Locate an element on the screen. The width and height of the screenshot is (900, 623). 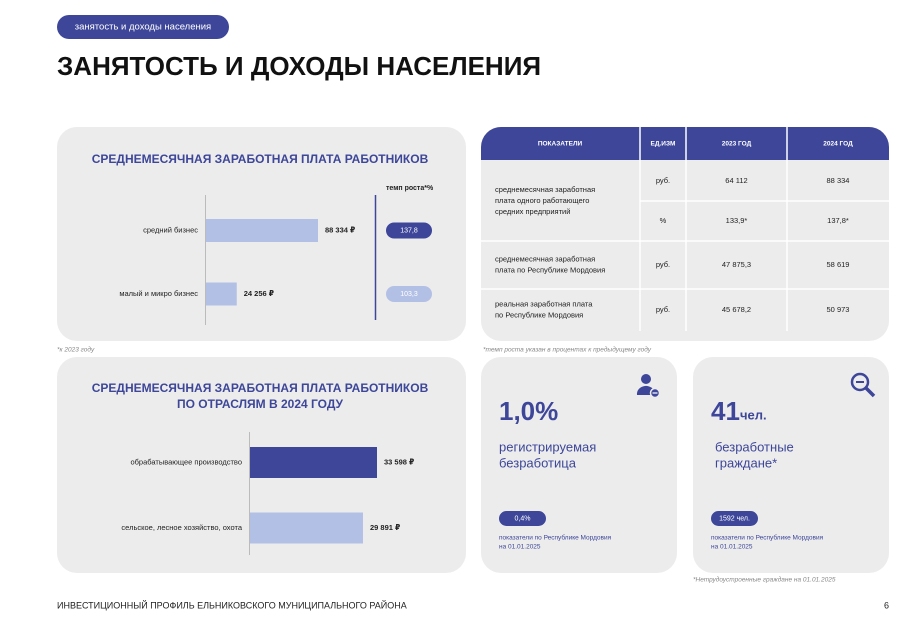
region-value: 1592 чел. is located at coordinates (734, 518).